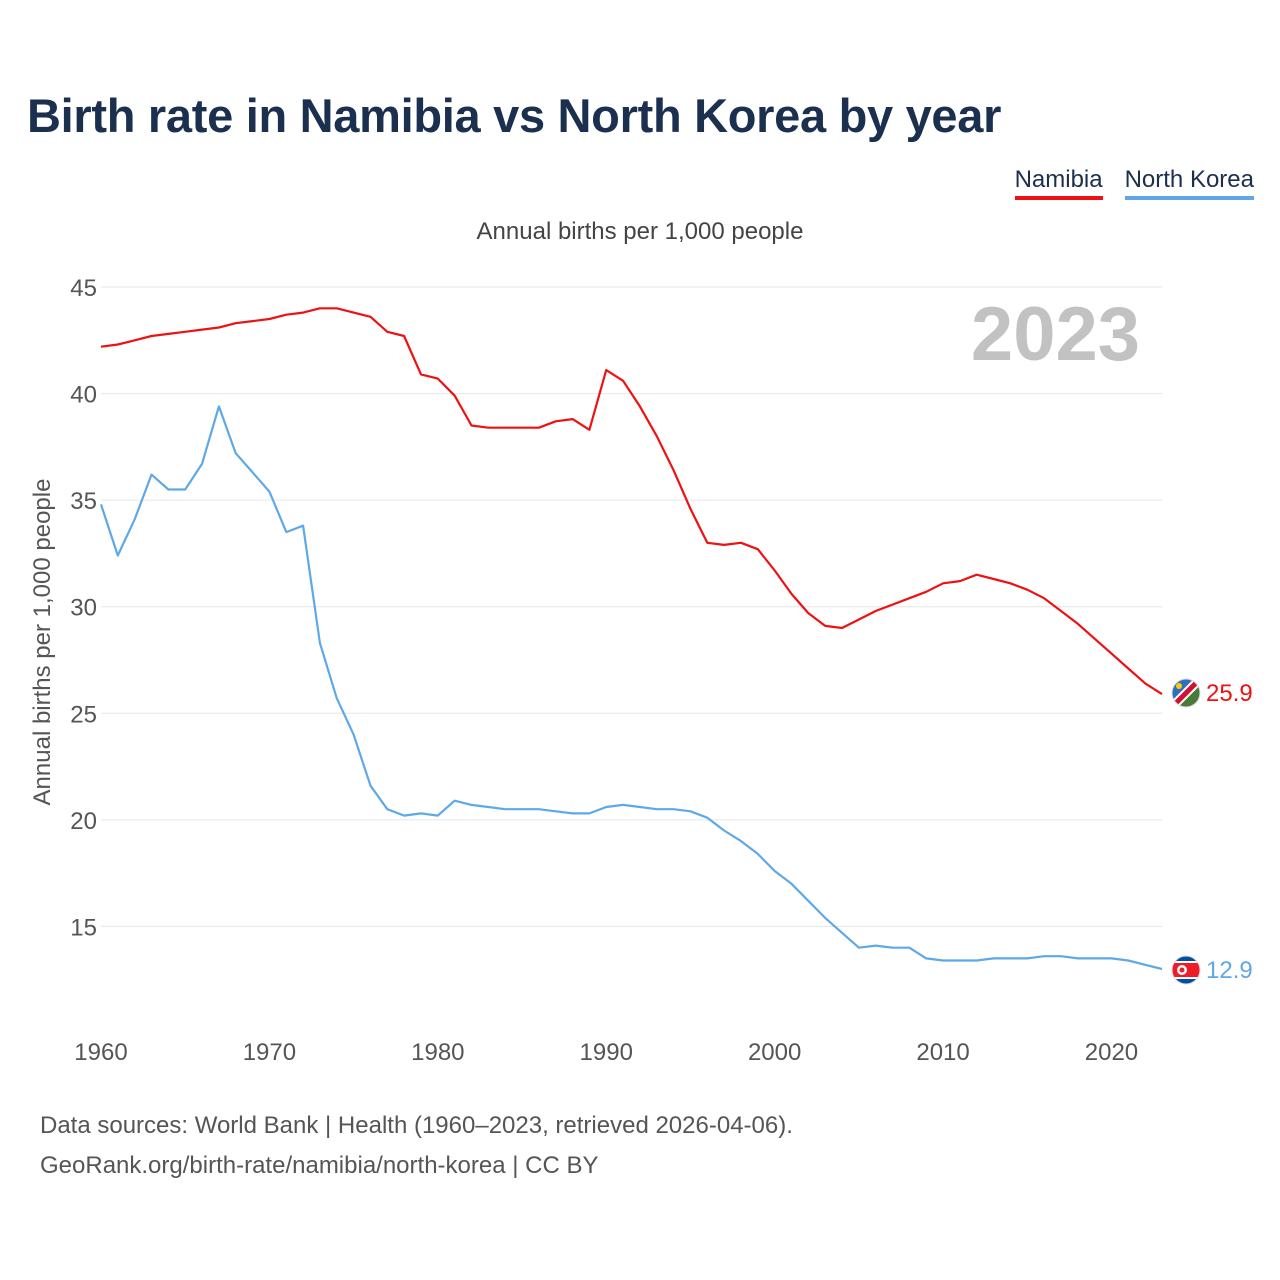 This screenshot has width=1280, height=1280. What do you see at coordinates (83, 288) in the screenshot?
I see `y-tick-label: 45` at bounding box center [83, 288].